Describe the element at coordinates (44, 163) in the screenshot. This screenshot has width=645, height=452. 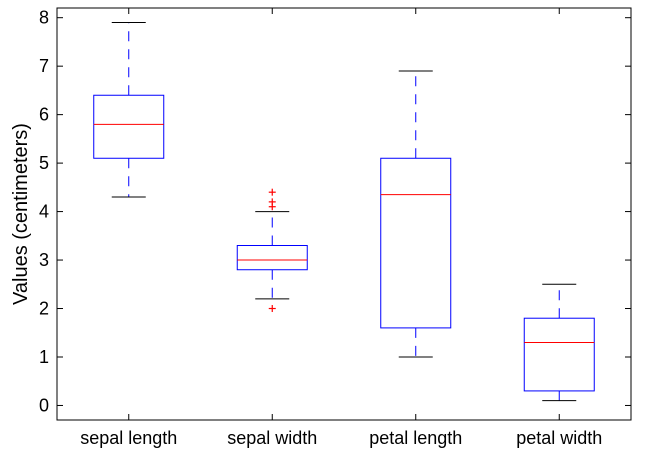
I see `y-tick-label: 5` at that location.